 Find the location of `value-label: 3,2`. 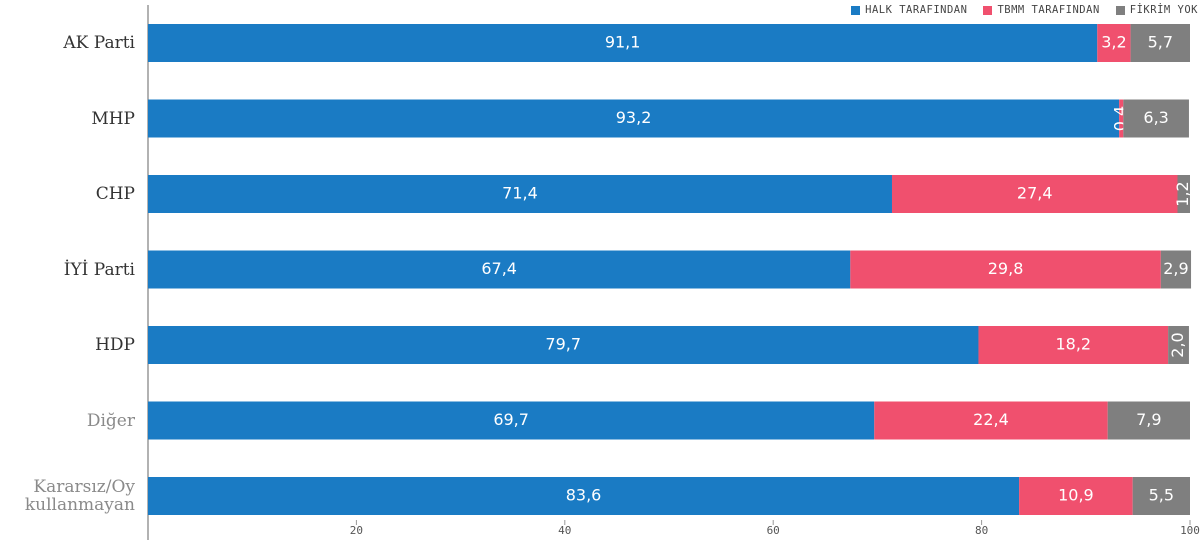

value-label: 3,2 is located at coordinates (1113, 42).